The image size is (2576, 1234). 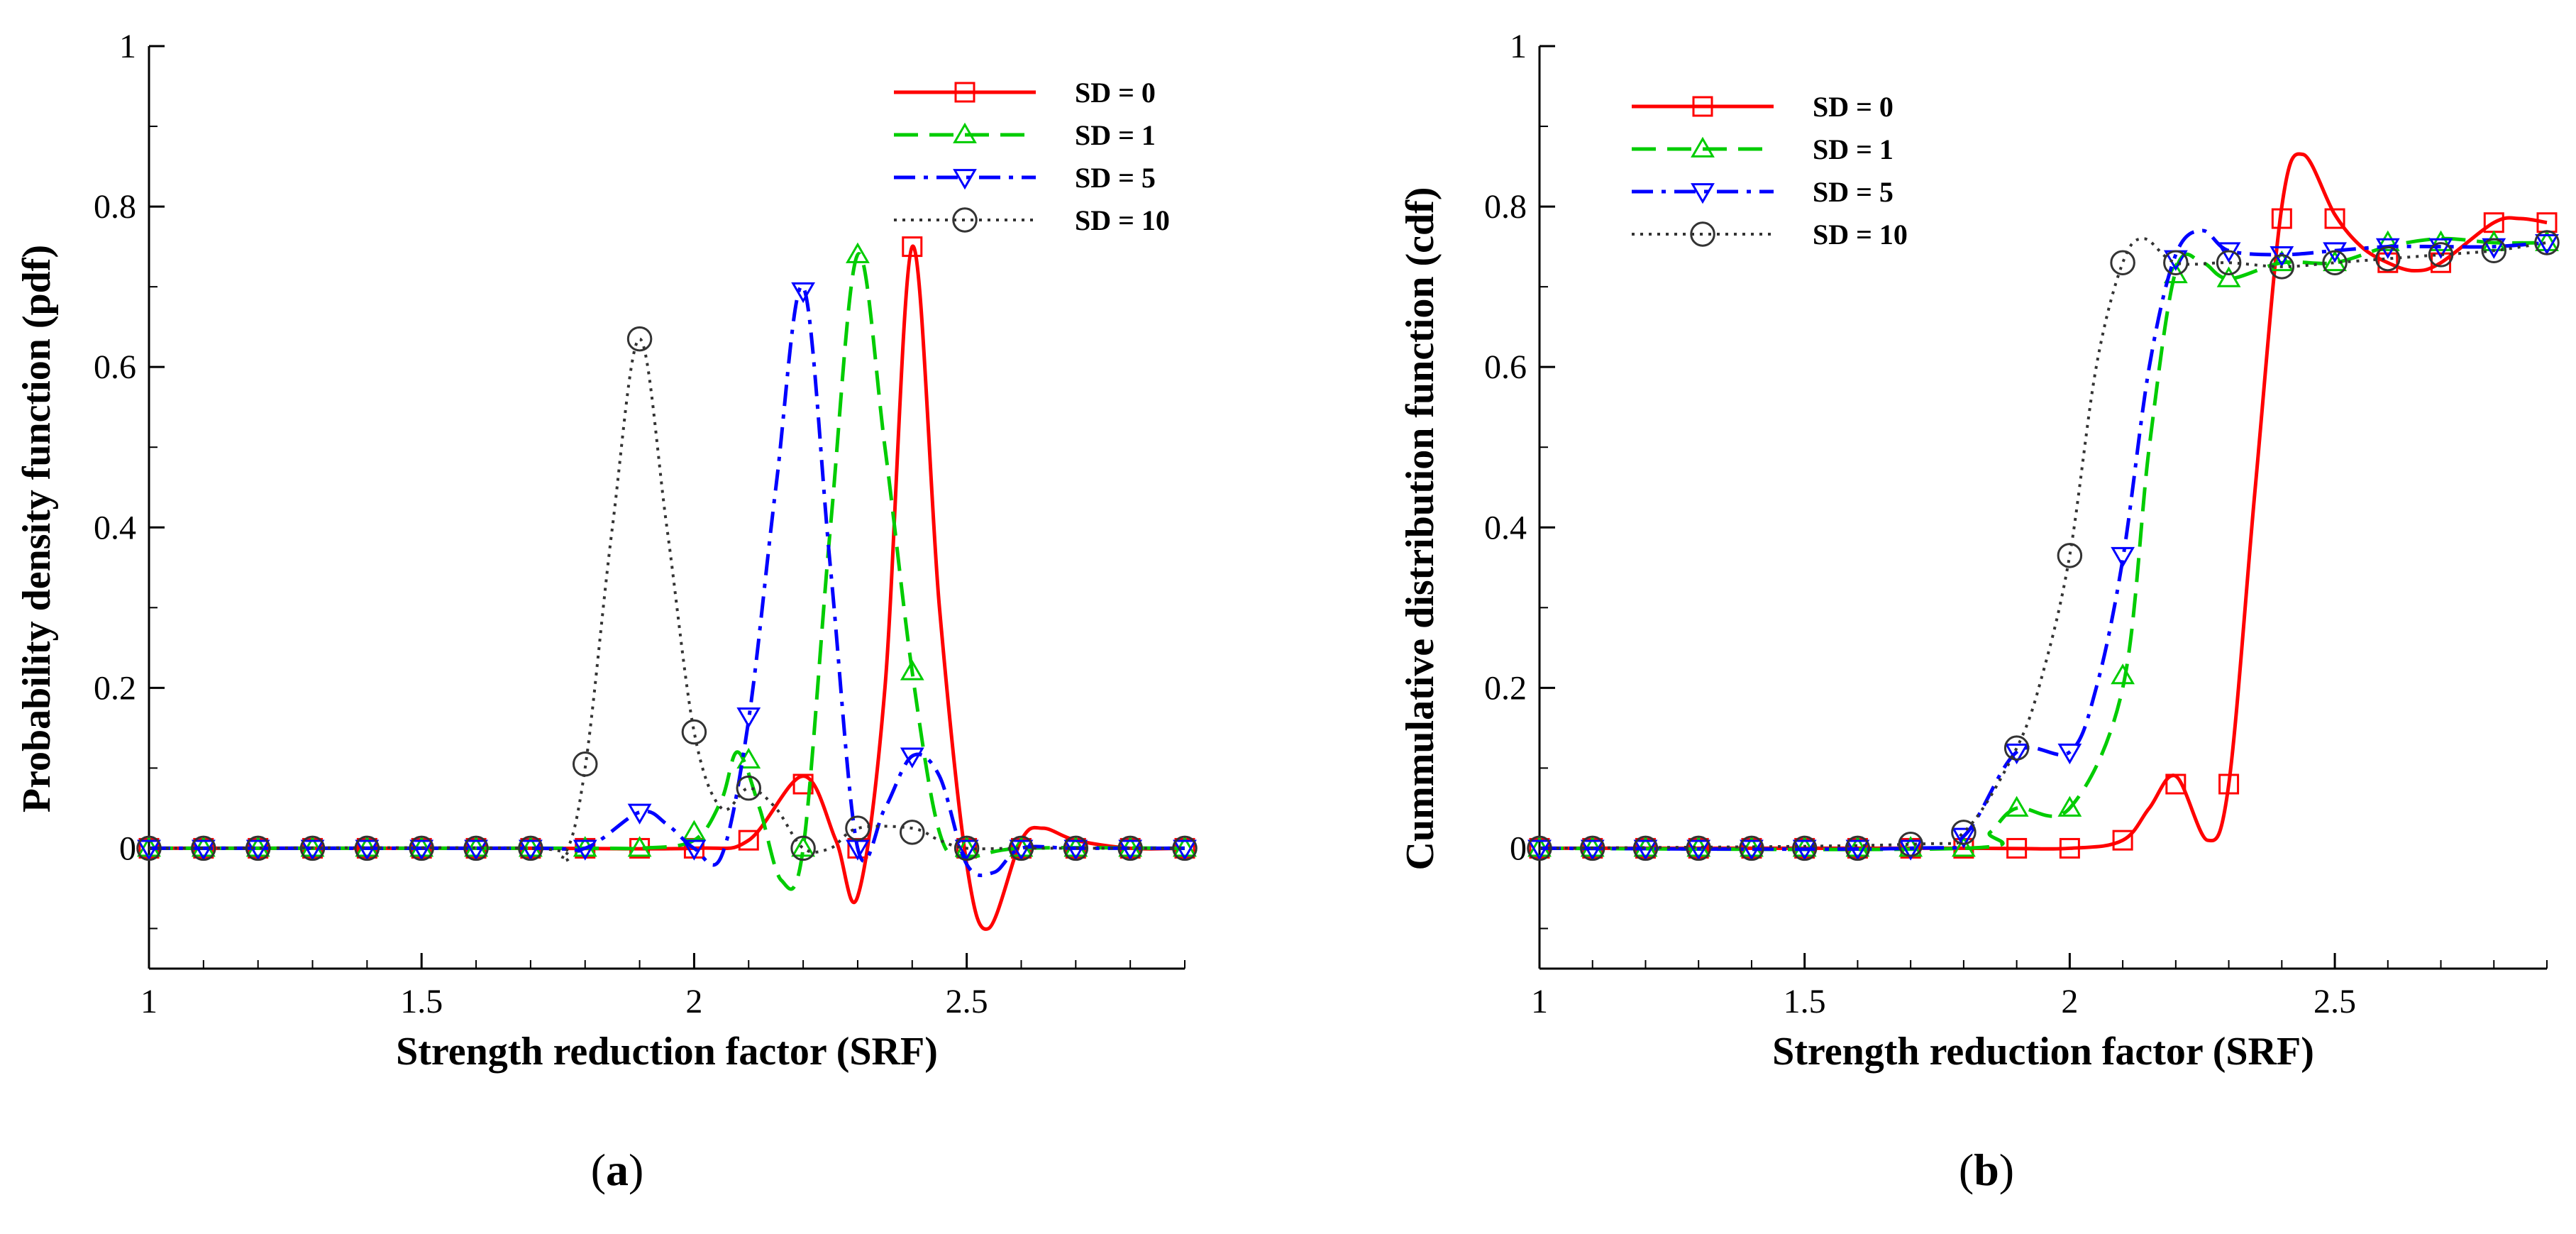 What do you see at coordinates (1122, 220) in the screenshot?
I see `legend-label: SD = 10` at bounding box center [1122, 220].